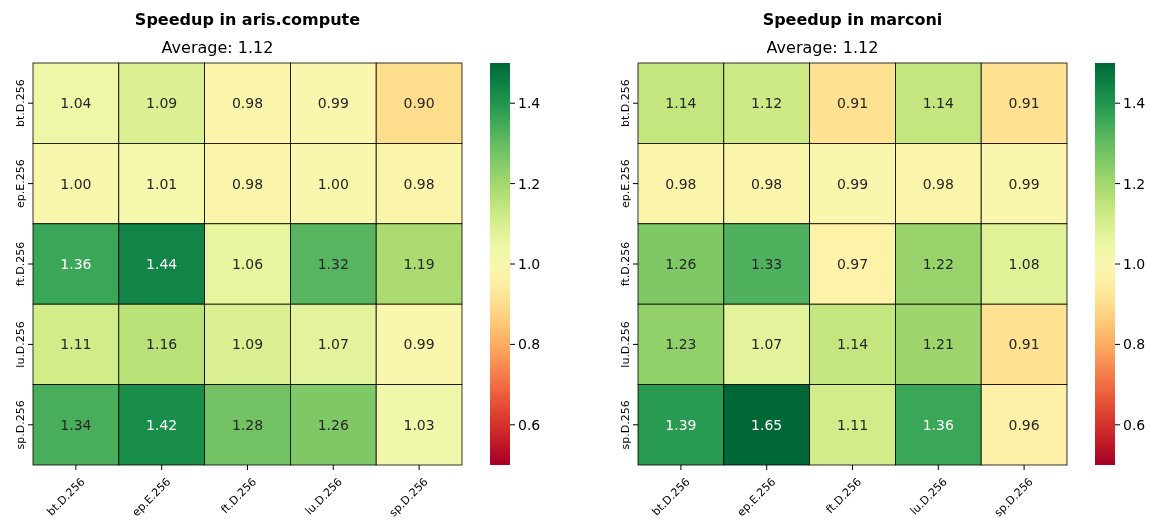  Describe the element at coordinates (681, 344) in the screenshot. I see `data-label: 1.23` at that location.